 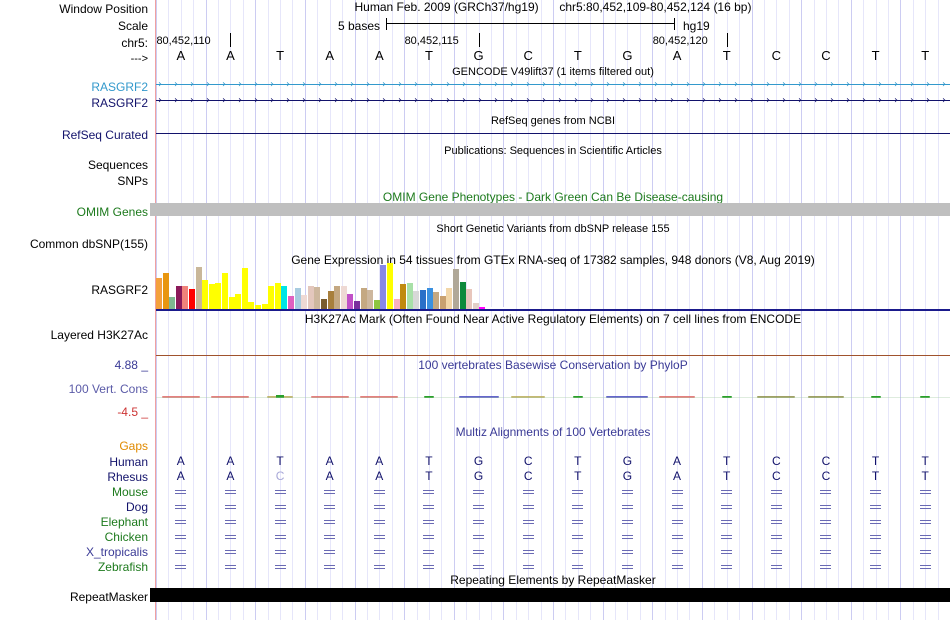 I want to click on multiz-species-label: Mouse, so click(x=129, y=492).